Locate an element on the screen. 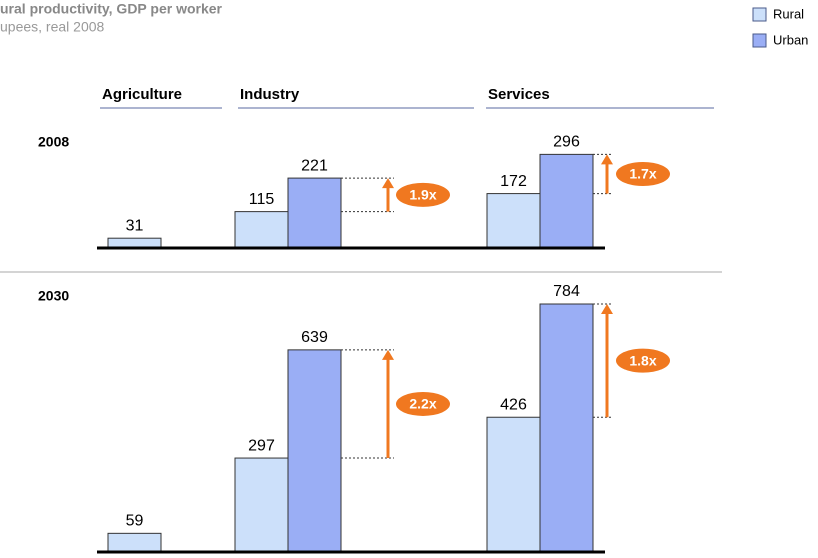  category-label: Agriculture is located at coordinates (142, 94).